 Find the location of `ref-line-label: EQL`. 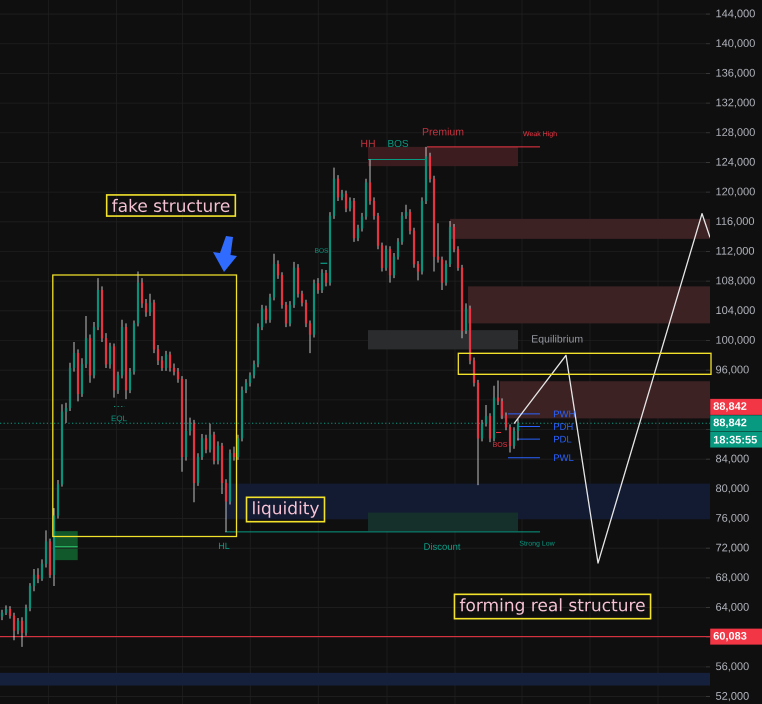

ref-line-label: EQL is located at coordinates (119, 419).